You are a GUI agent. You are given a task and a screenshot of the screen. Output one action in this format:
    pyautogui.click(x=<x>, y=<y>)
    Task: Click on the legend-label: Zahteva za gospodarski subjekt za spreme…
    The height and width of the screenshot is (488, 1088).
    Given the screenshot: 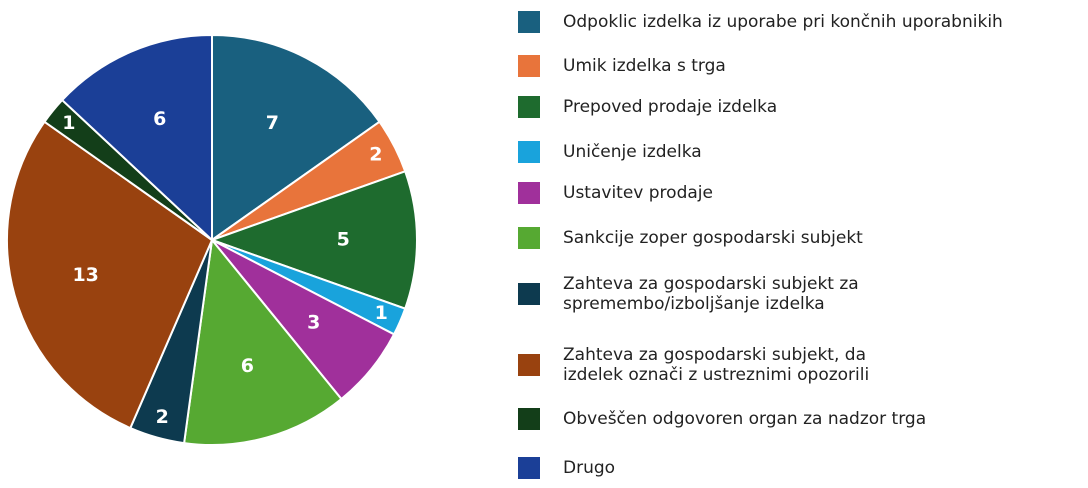 What is the action you would take?
    pyautogui.click(x=711, y=294)
    